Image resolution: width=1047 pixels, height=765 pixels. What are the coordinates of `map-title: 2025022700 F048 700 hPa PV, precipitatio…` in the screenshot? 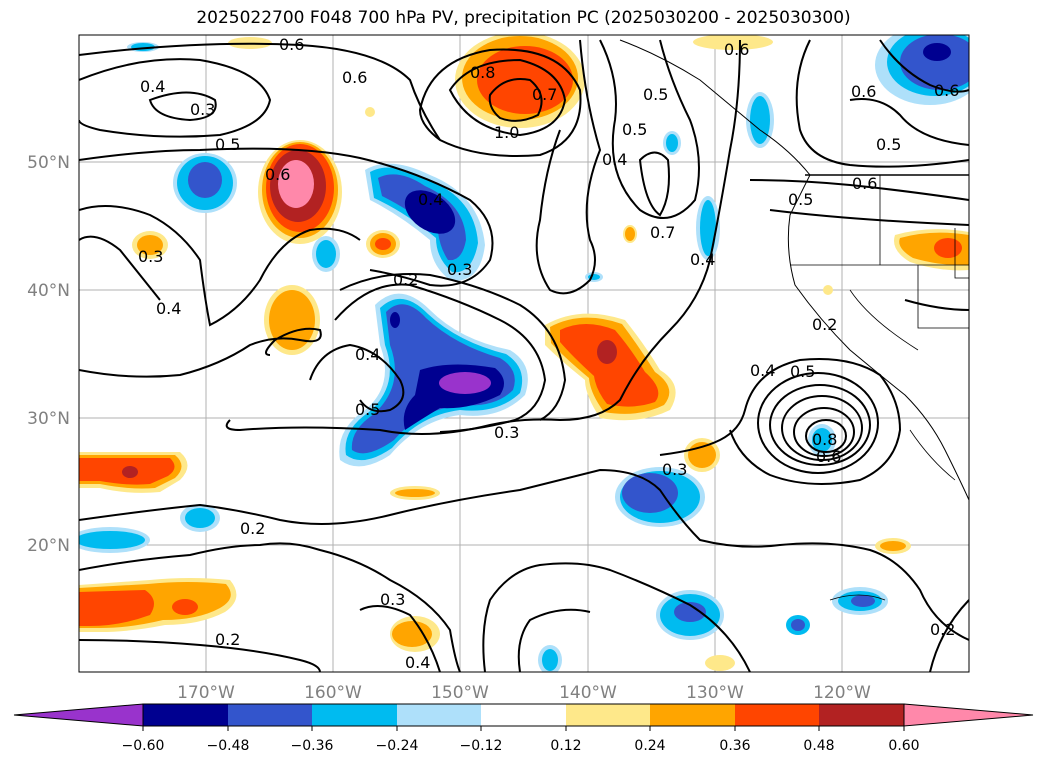 It's located at (523, 18).